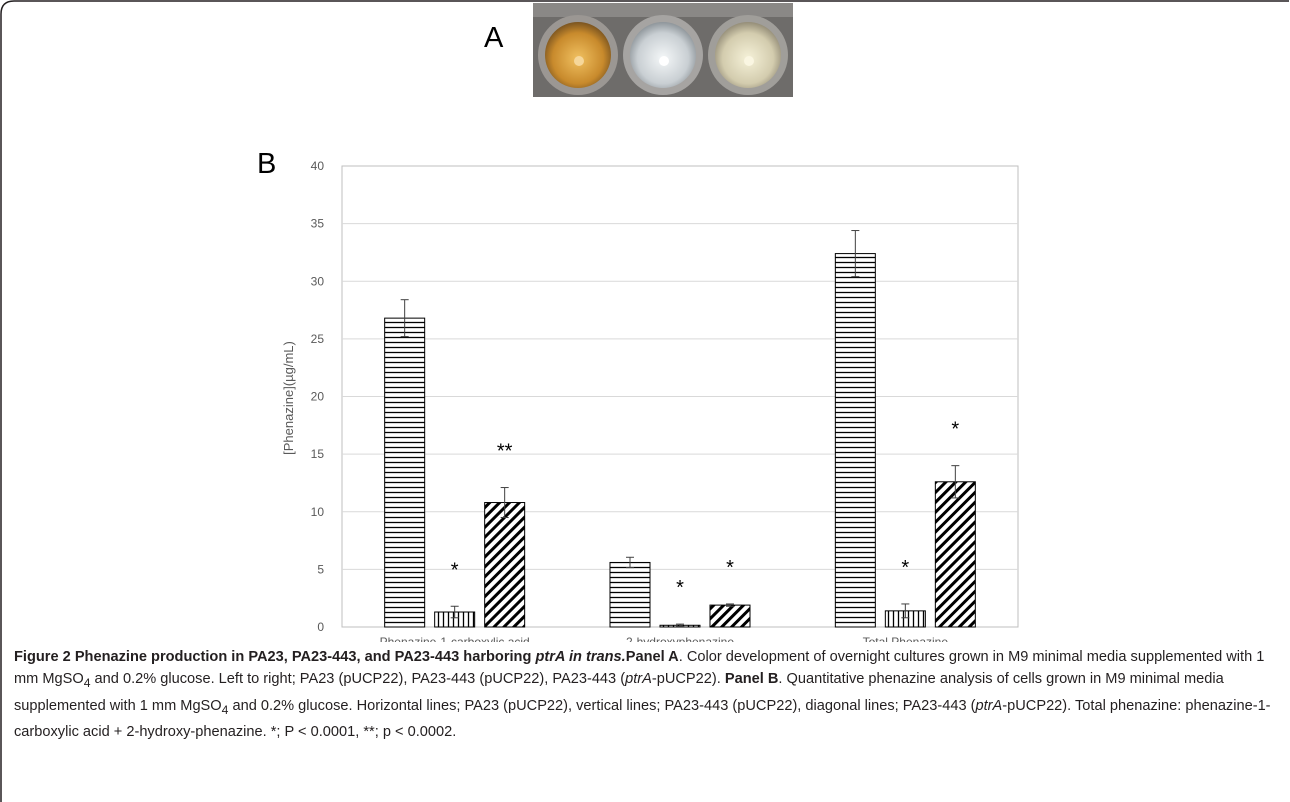 This screenshot has height=802, width=1290. What do you see at coordinates (318, 166) in the screenshot?
I see `y-tick-label: 40` at bounding box center [318, 166].